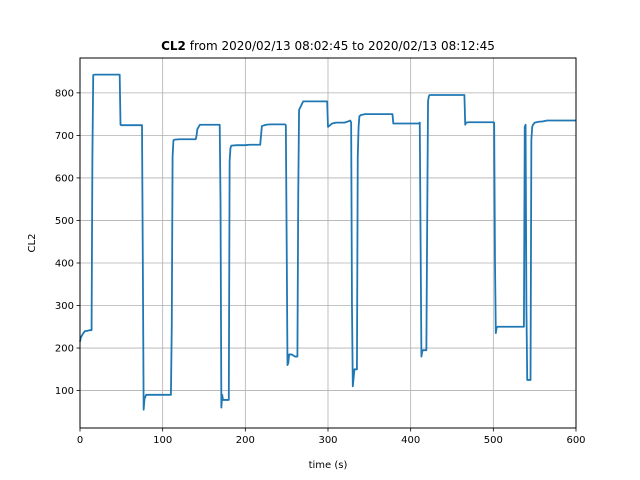 The width and height of the screenshot is (640, 480). Describe the element at coordinates (245, 440) in the screenshot. I see `x-tick-label: 200` at that location.